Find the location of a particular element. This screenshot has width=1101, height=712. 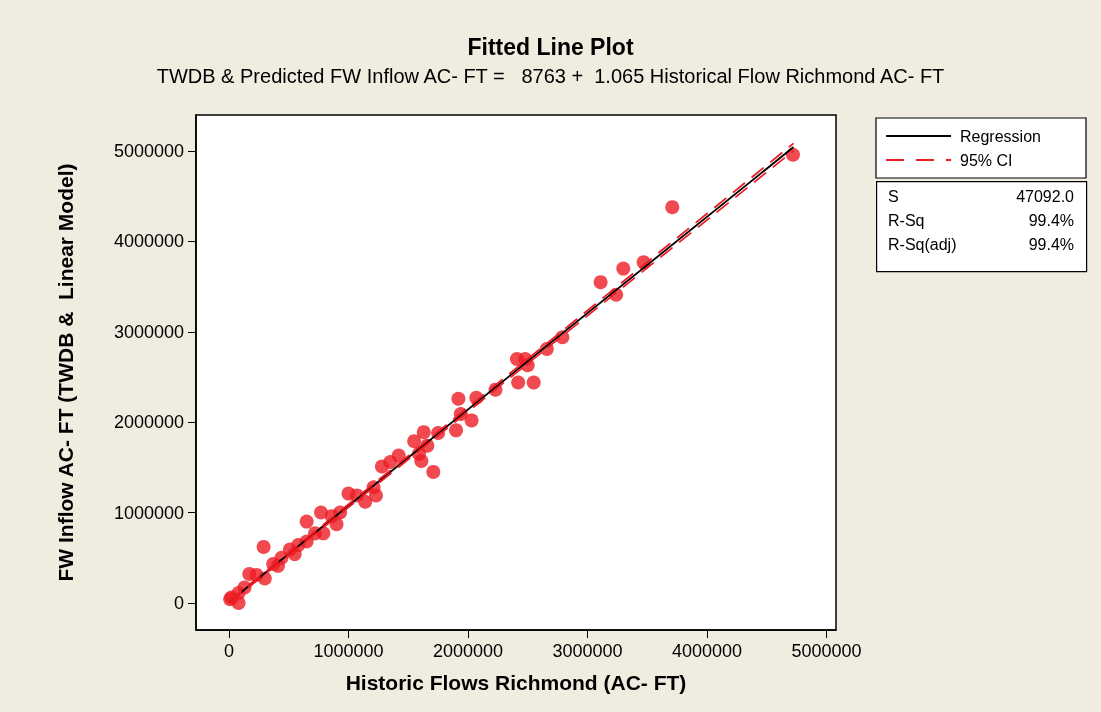

y-tick-label: 4000000 is located at coordinates (148, 241).